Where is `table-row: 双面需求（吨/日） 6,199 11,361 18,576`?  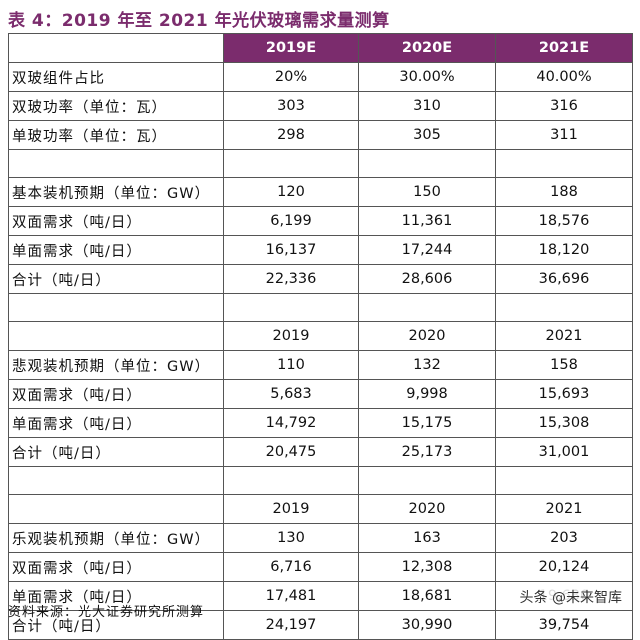
table-row: 双面需求（吨/日） 6,199 11,361 18,576 is located at coordinates (320, 221).